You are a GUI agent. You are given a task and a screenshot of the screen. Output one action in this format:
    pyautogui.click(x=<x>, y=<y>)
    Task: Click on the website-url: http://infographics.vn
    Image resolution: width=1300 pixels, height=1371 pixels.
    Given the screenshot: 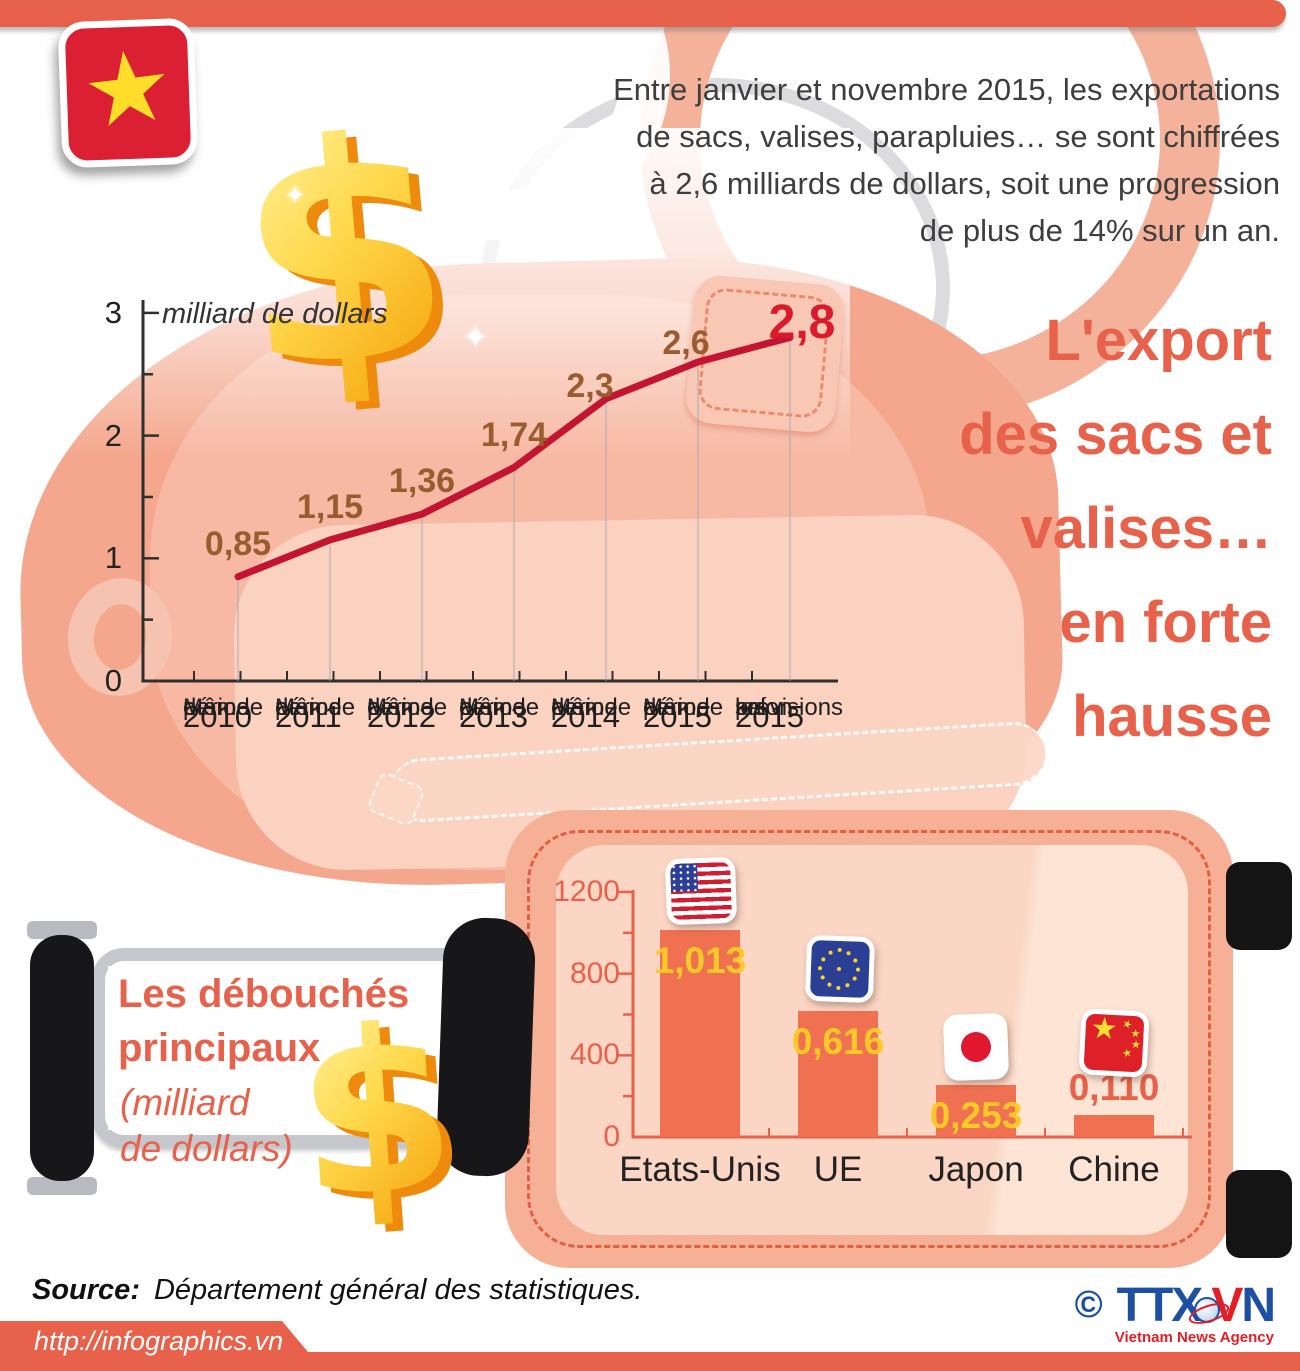 What is the action you would take?
    pyautogui.click(x=159, y=1341)
    